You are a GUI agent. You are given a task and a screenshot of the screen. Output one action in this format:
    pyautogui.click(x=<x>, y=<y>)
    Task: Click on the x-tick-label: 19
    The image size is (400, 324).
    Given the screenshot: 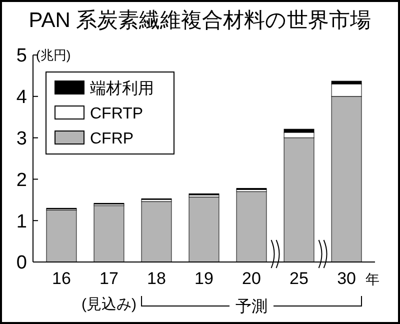 What is the action you would take?
    pyautogui.click(x=204, y=278)
    